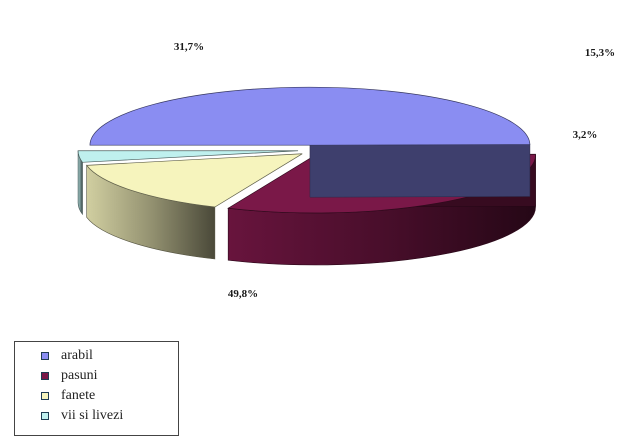  I want to click on chart-legend: arabil pasuni fanete vii si livezi, so click(96, 388).